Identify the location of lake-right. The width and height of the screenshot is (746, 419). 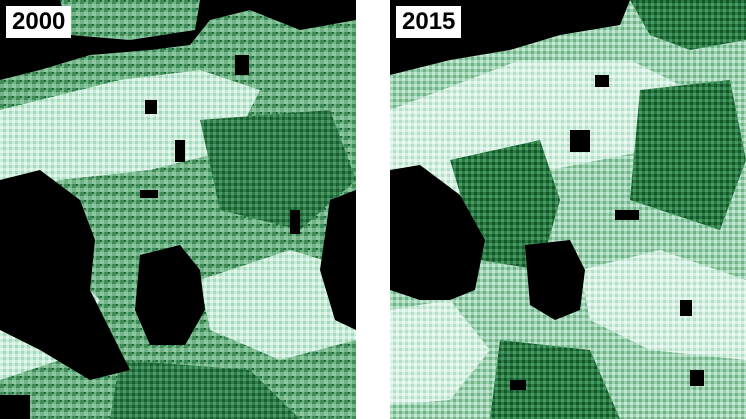
(338, 260).